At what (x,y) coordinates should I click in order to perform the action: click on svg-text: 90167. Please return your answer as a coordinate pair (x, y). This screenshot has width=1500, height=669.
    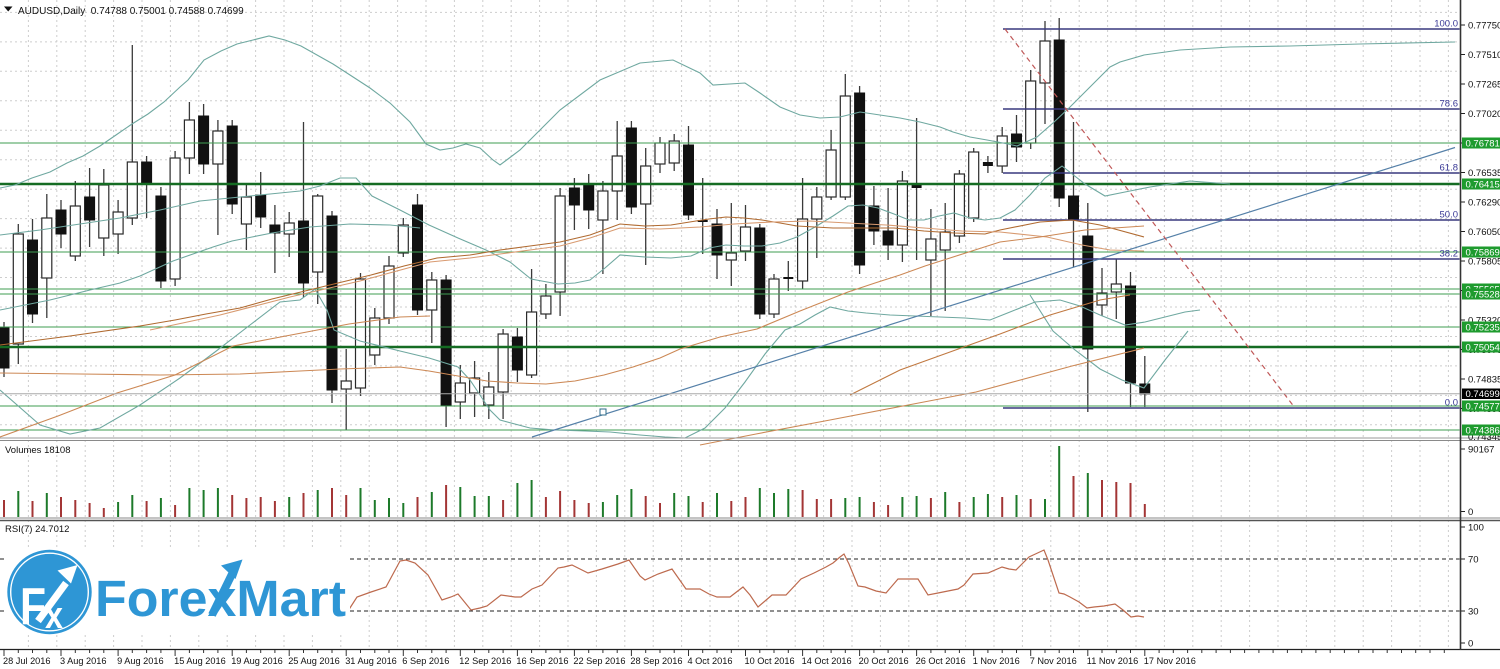
    Looking at the image, I should click on (1481, 450).